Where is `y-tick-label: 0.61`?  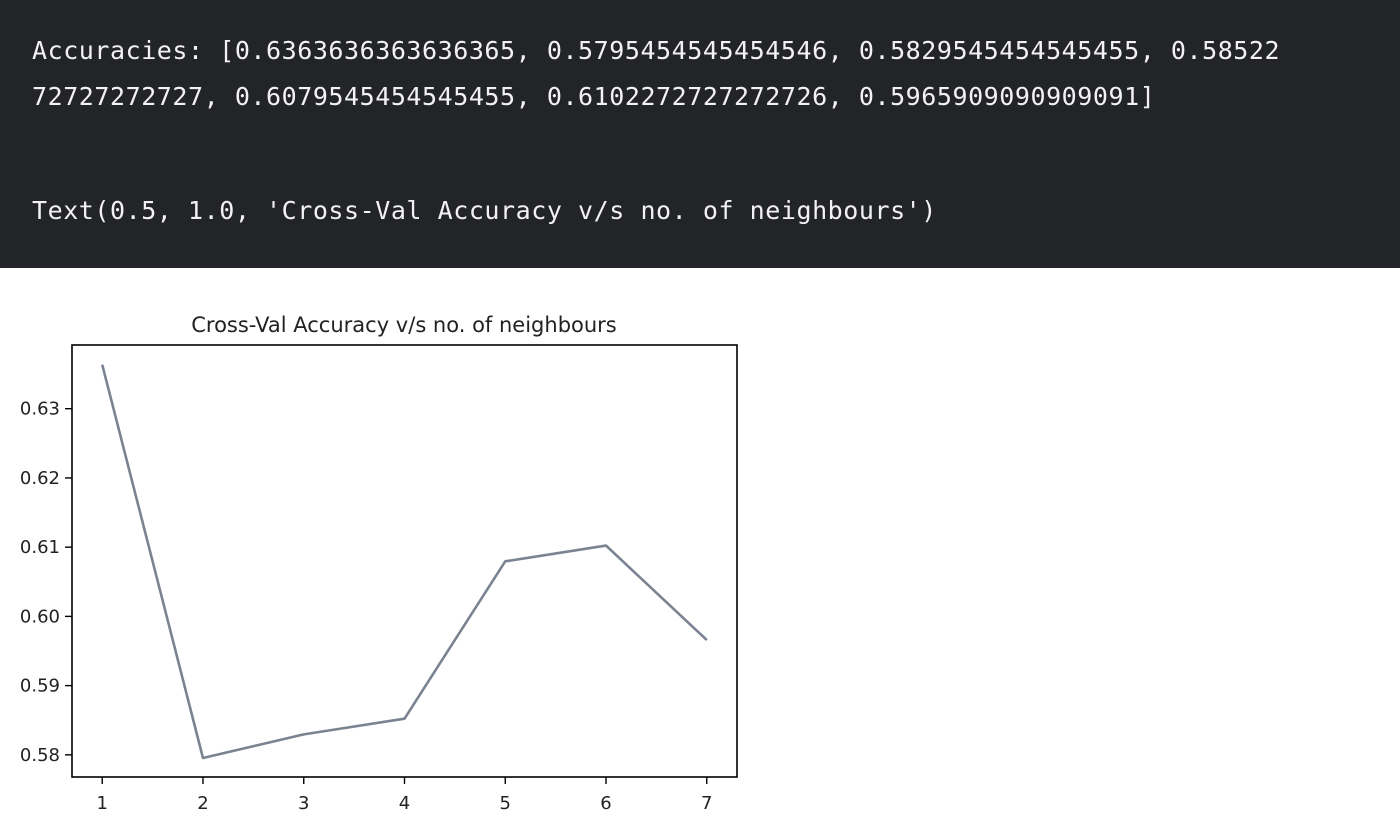
y-tick-label: 0.61 is located at coordinates (40, 547).